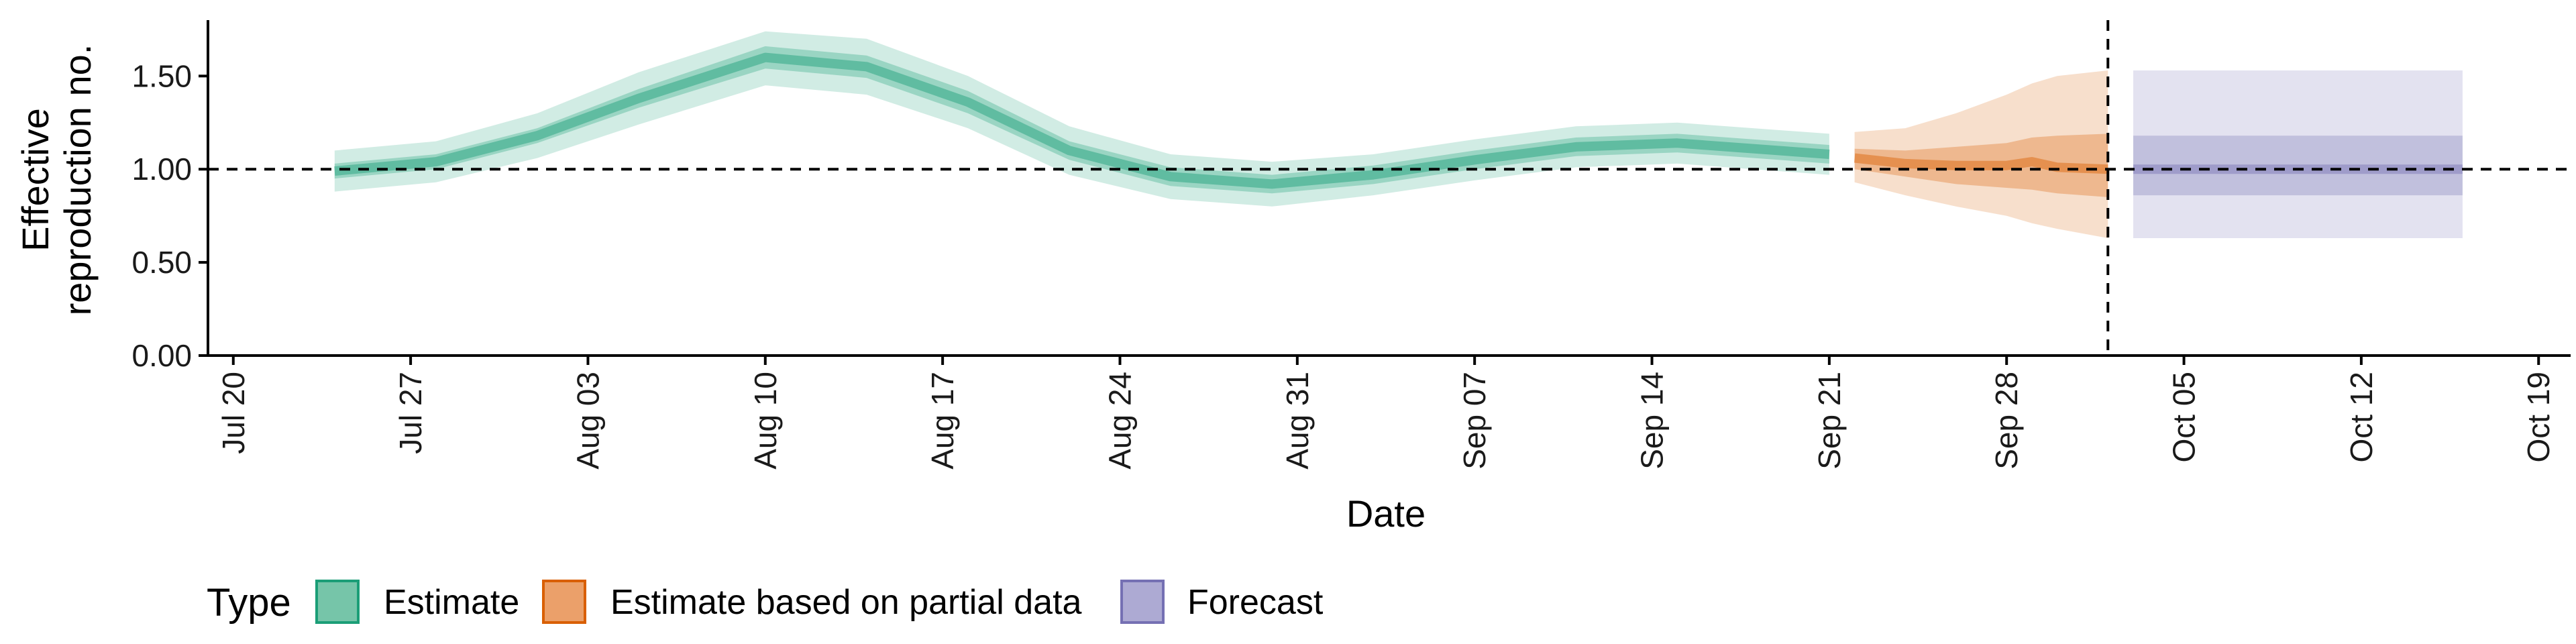  What do you see at coordinates (2361, 417) in the screenshot?
I see `x-tick-label: Oct 12` at bounding box center [2361, 417].